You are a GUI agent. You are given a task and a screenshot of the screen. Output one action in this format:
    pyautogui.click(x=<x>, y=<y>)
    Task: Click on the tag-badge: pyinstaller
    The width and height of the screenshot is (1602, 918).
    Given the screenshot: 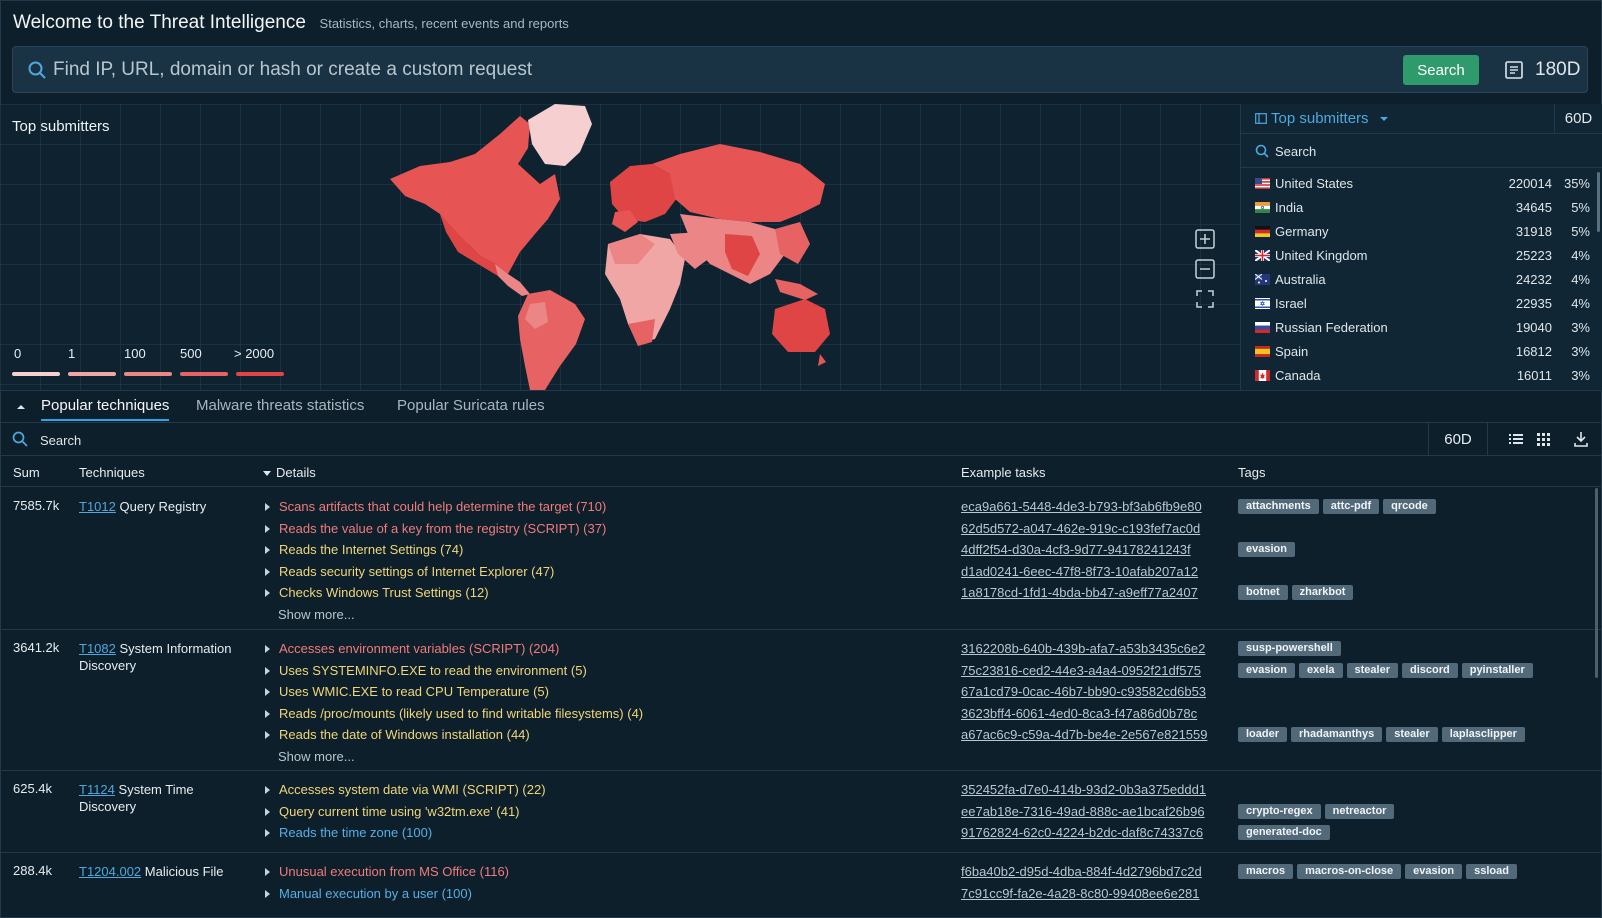 What is the action you would take?
    pyautogui.click(x=1497, y=670)
    